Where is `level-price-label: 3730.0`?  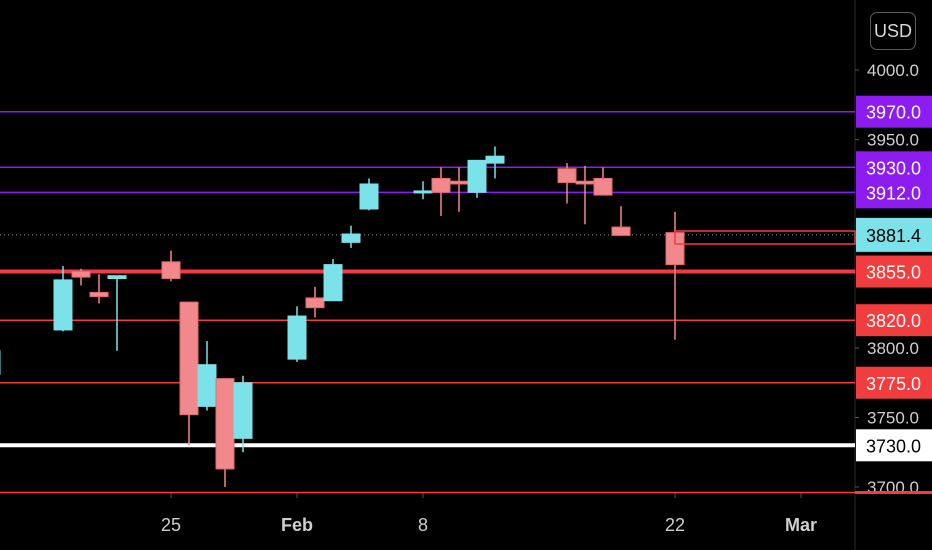
level-price-label: 3730.0 is located at coordinates (893, 446).